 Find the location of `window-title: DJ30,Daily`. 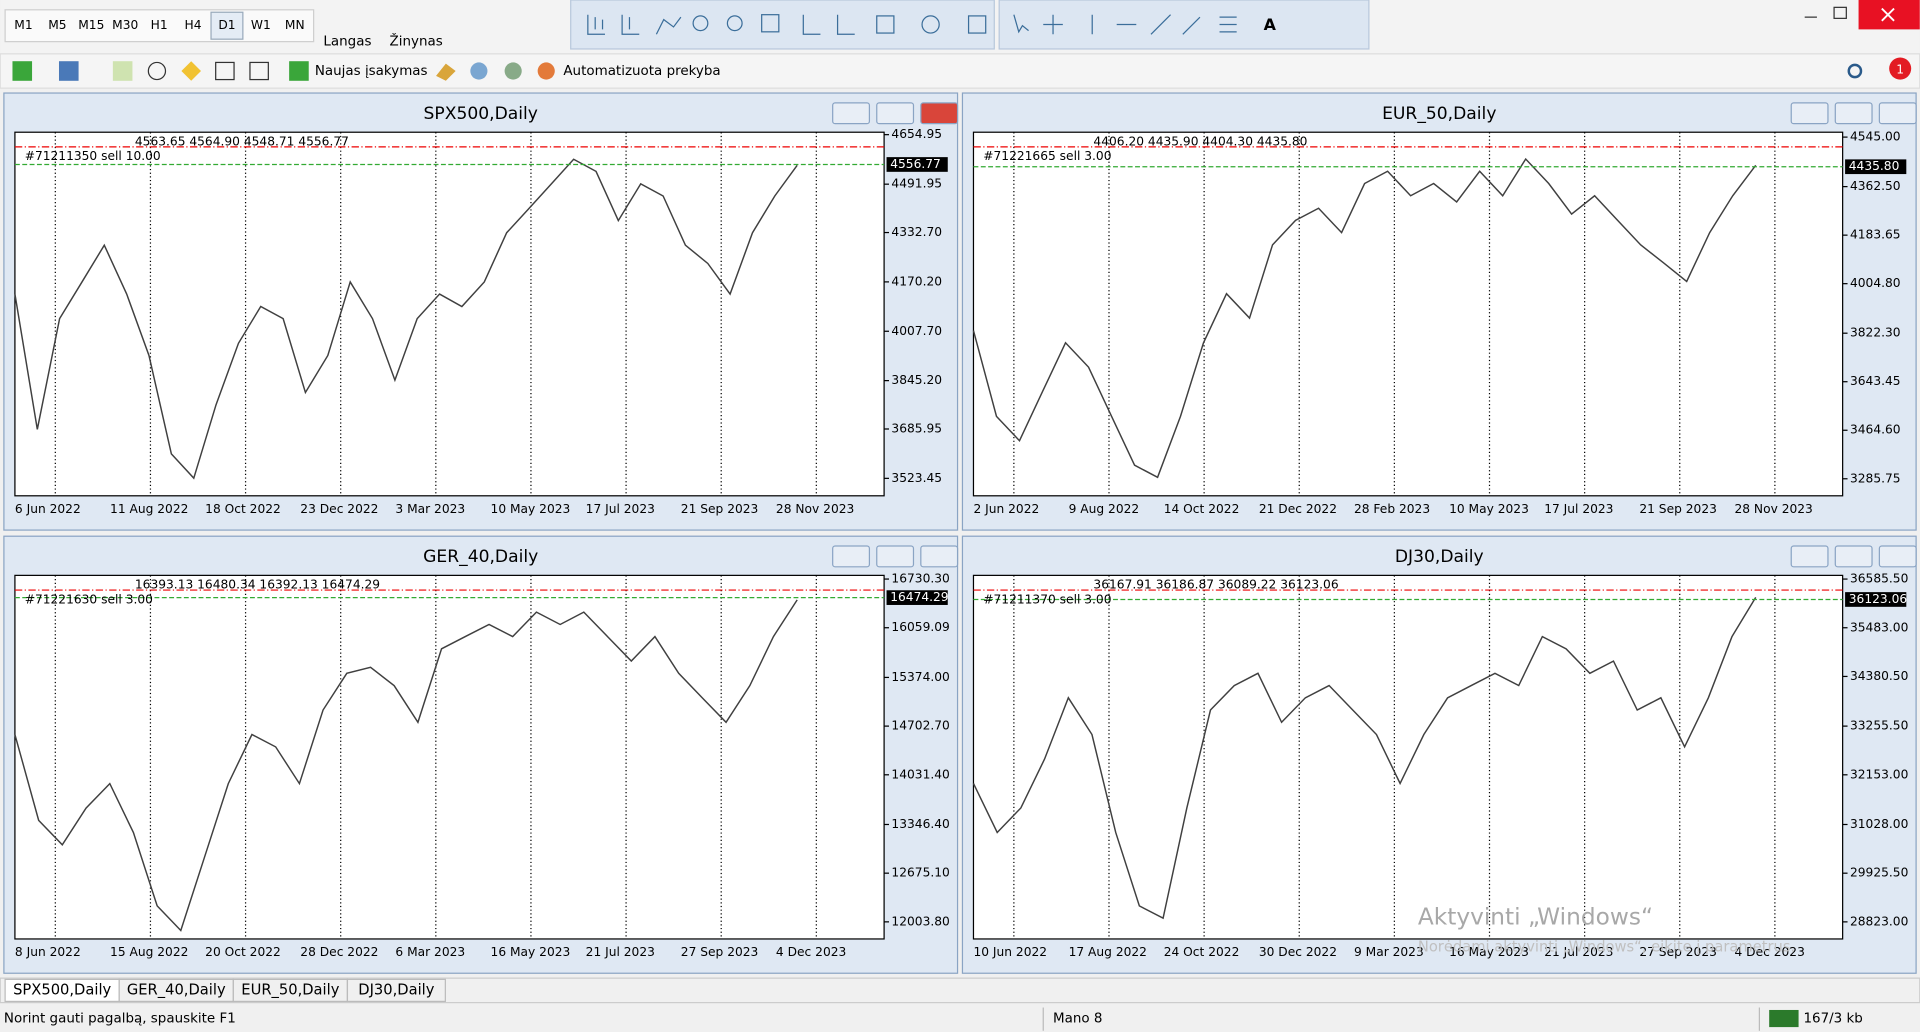

window-title: DJ30,Daily is located at coordinates (1439, 557).